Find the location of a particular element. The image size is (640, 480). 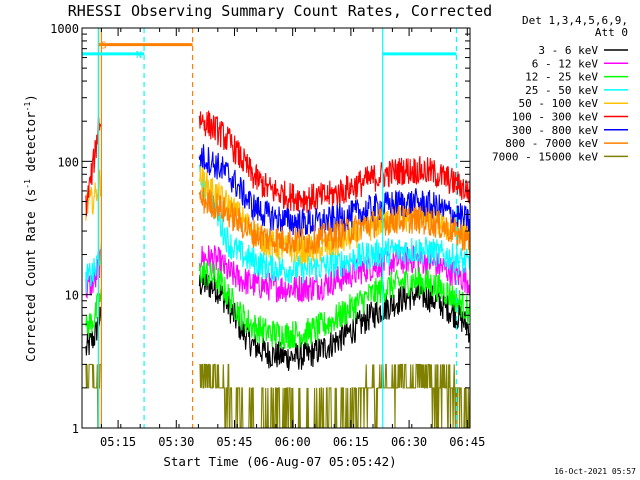

legend-label: 50 - 100 keV is located at coordinates (559, 103).